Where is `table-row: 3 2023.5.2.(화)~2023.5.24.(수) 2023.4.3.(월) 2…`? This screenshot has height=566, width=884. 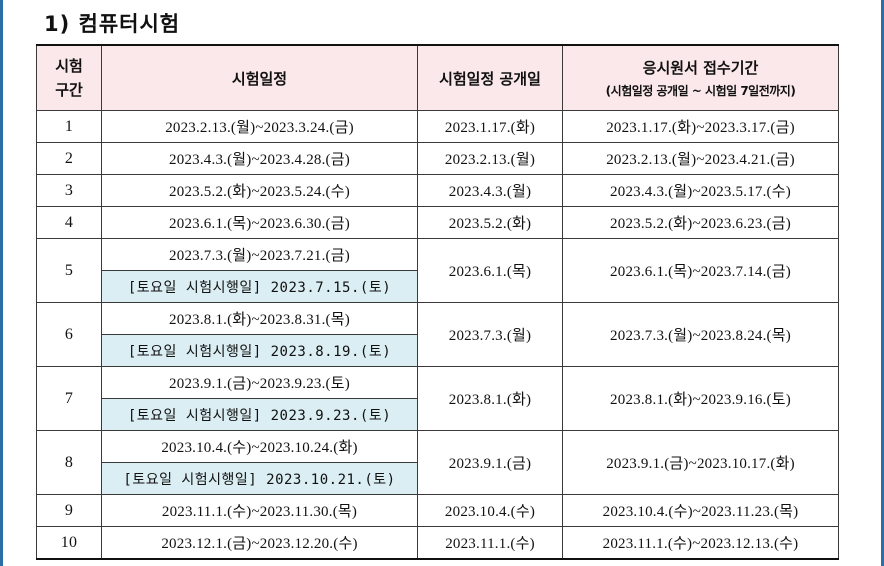 table-row: 3 2023.5.2.(화)~2023.5.24.(수) 2023.4.3.(월) 2… is located at coordinates (437, 190).